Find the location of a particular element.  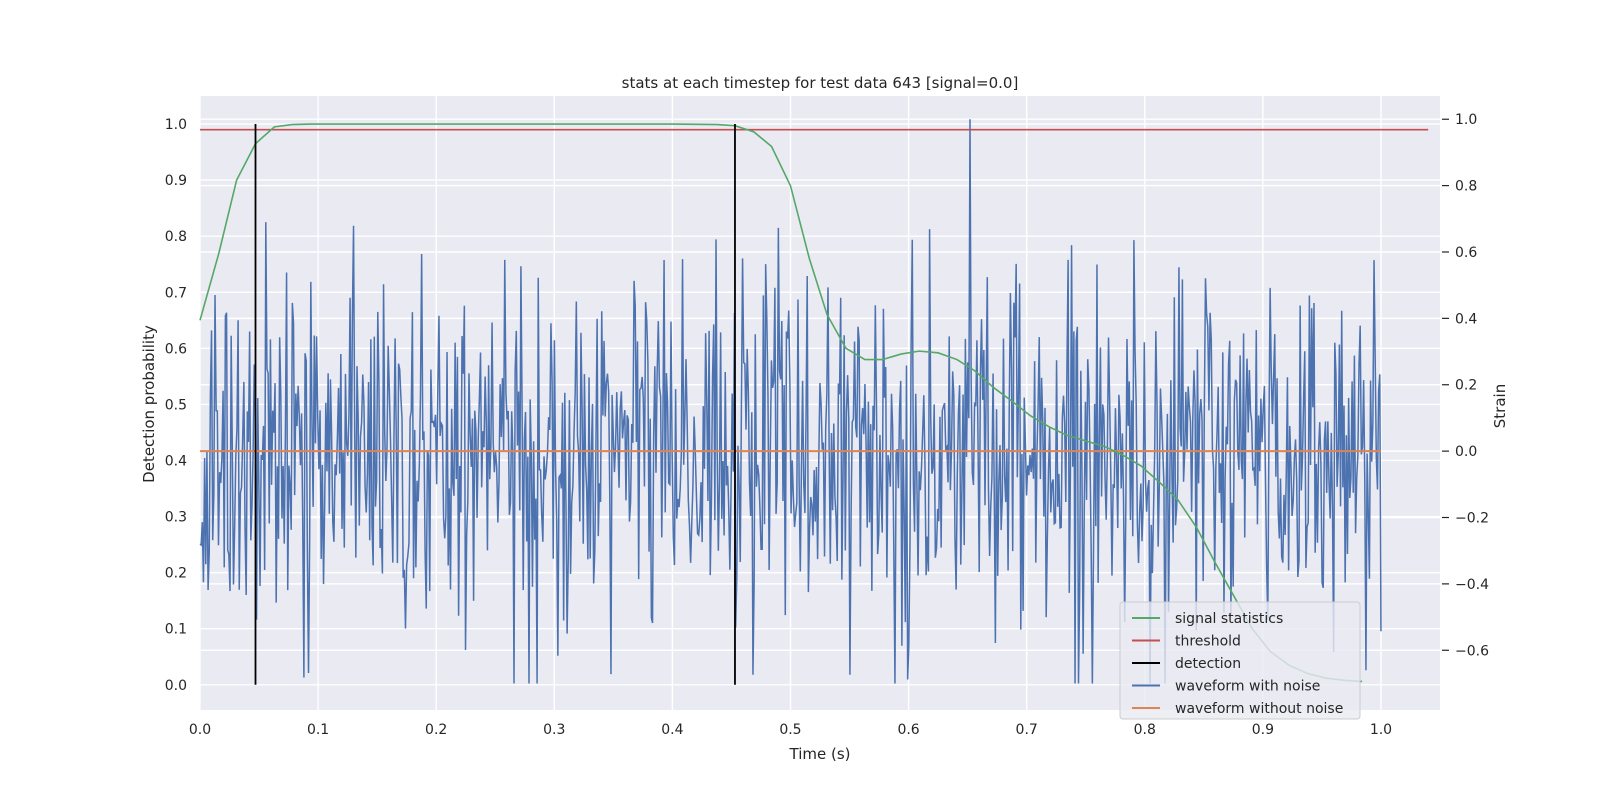

y-right-tick-label: −0.4 is located at coordinates (1472, 585).